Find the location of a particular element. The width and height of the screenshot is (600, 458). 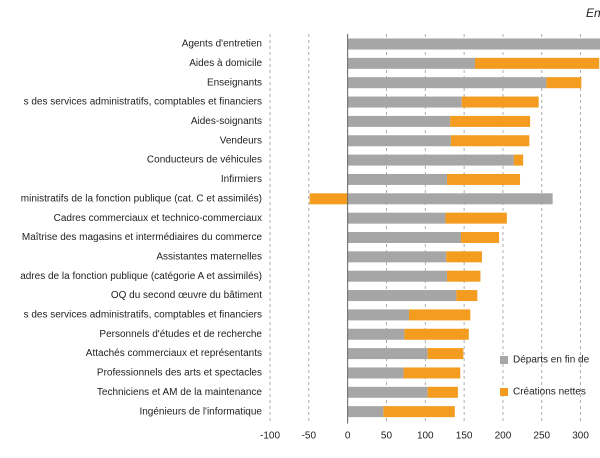

y-tick-label: Infirmiers is located at coordinates (241, 179).